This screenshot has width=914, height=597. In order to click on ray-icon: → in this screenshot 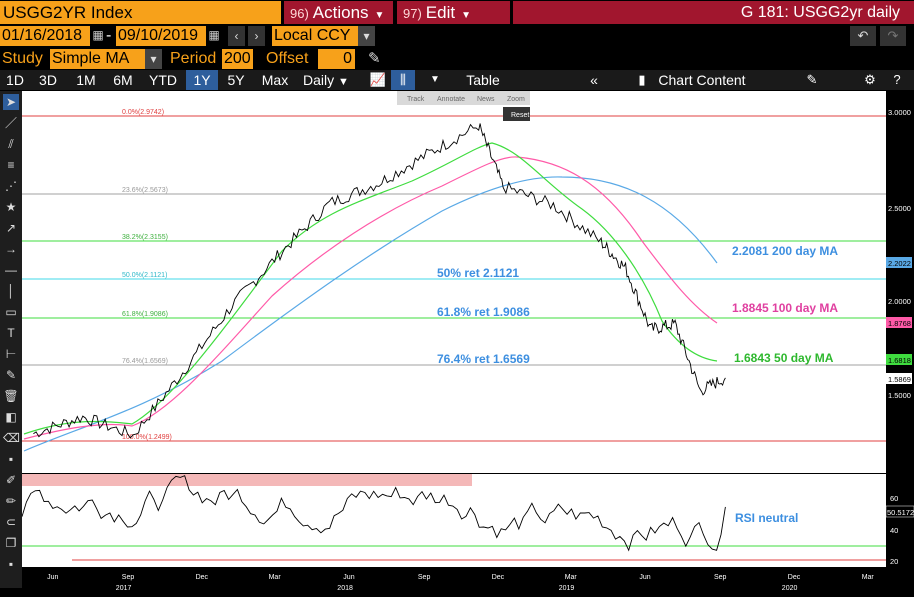, I will do `click(11, 249)`.